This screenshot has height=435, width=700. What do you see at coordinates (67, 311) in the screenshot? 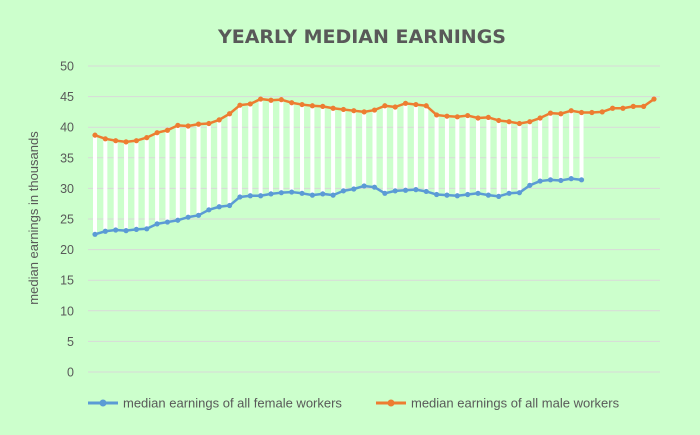
I see `y-tick-label: 10` at bounding box center [67, 311].